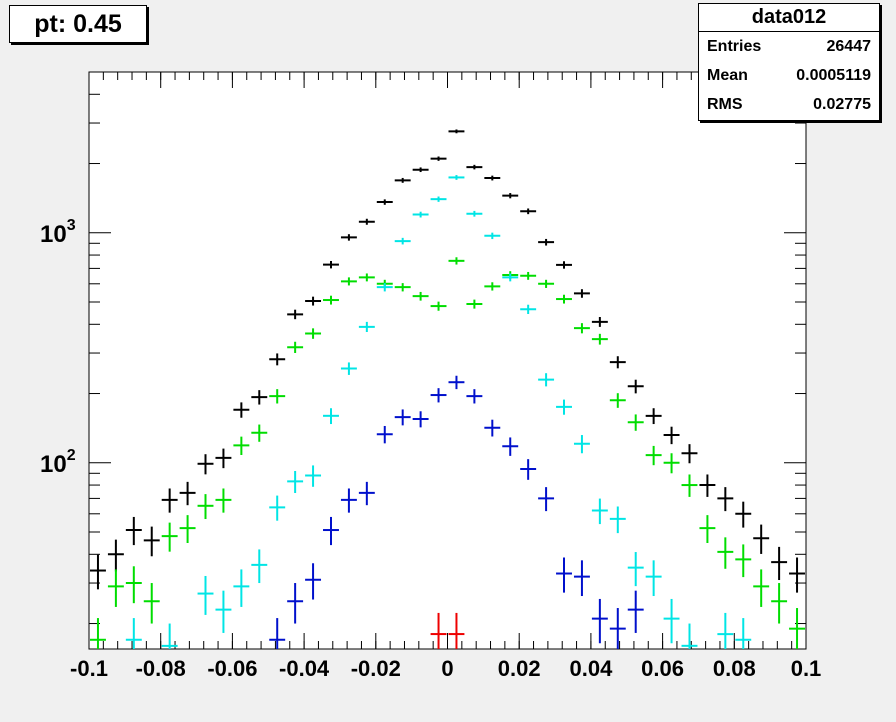  Describe the element at coordinates (58, 232) in the screenshot. I see `y-tick-label: 10³` at that location.